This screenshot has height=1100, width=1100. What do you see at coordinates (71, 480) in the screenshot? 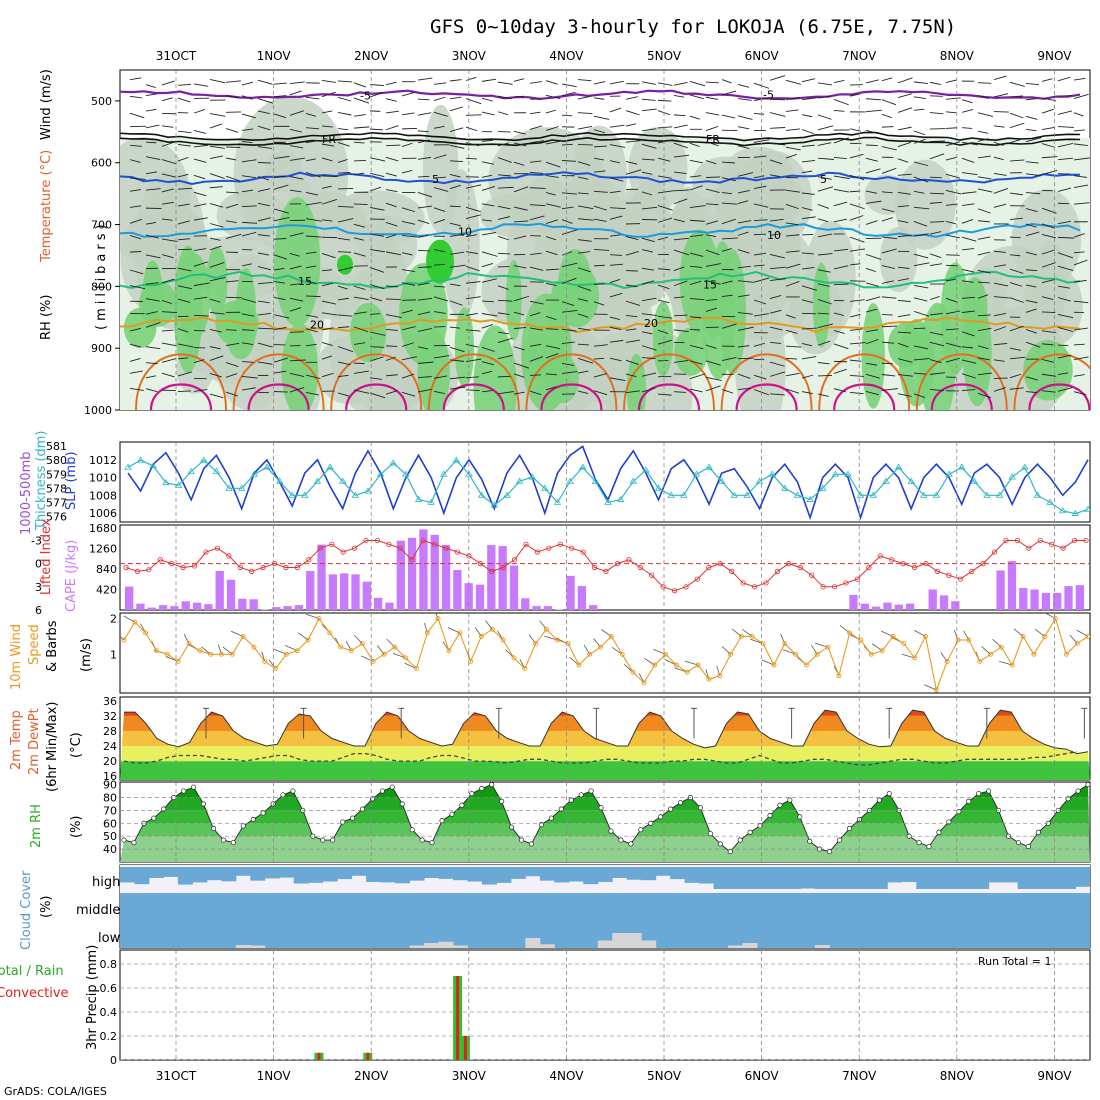
I see `slp-label: SLP (mb)` at bounding box center [71, 480].